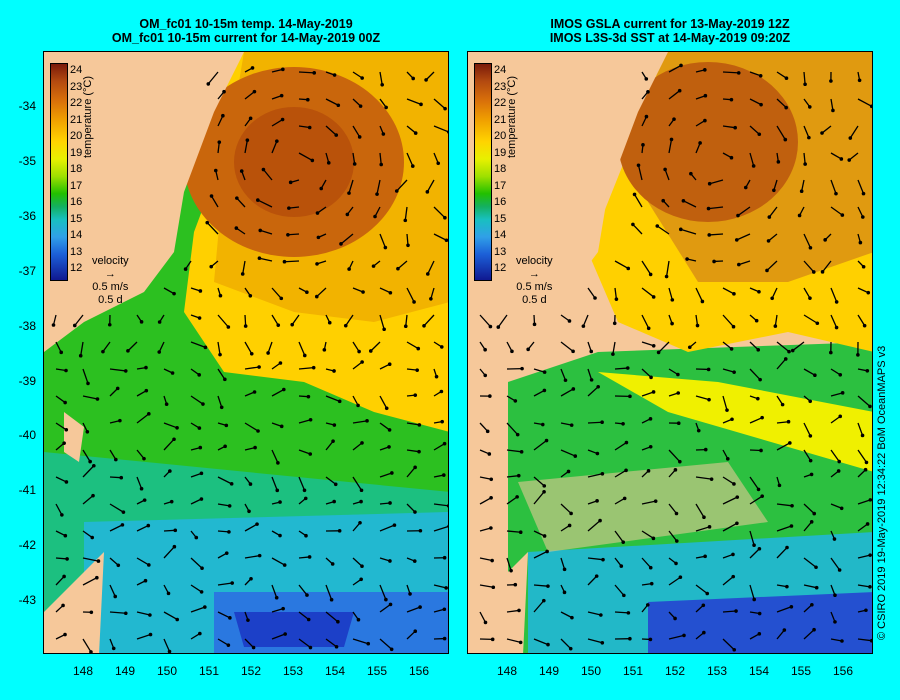  I want to click on velocity-key-duration: 0.5 d, so click(534, 300).